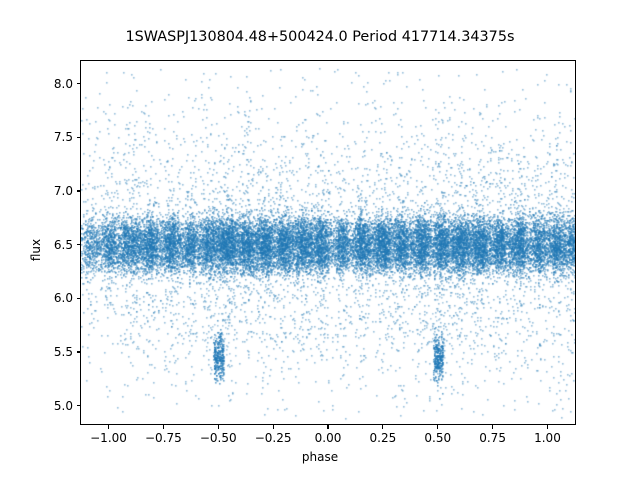  I want to click on x-axis-label: phase, so click(320, 457).